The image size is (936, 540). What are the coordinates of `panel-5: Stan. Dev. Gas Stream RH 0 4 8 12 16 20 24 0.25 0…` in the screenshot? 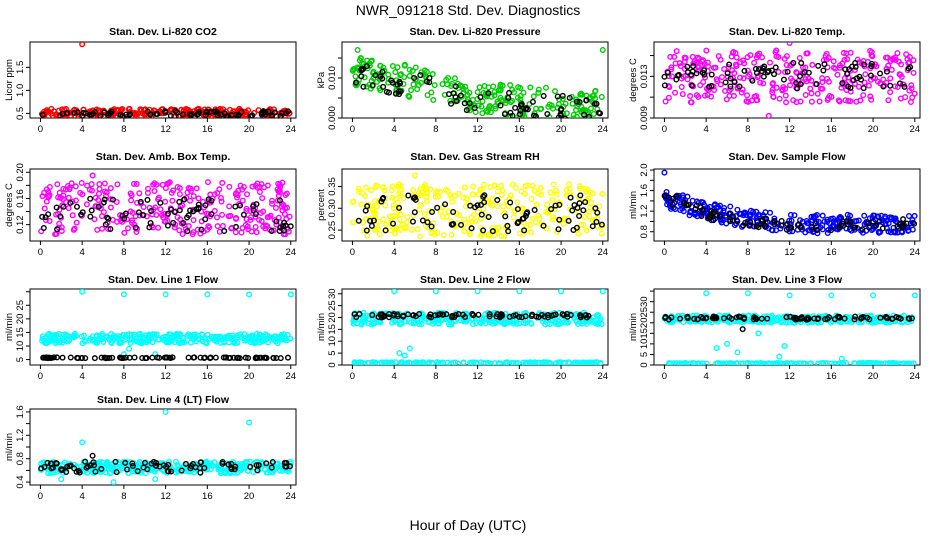 It's located at (462, 204).